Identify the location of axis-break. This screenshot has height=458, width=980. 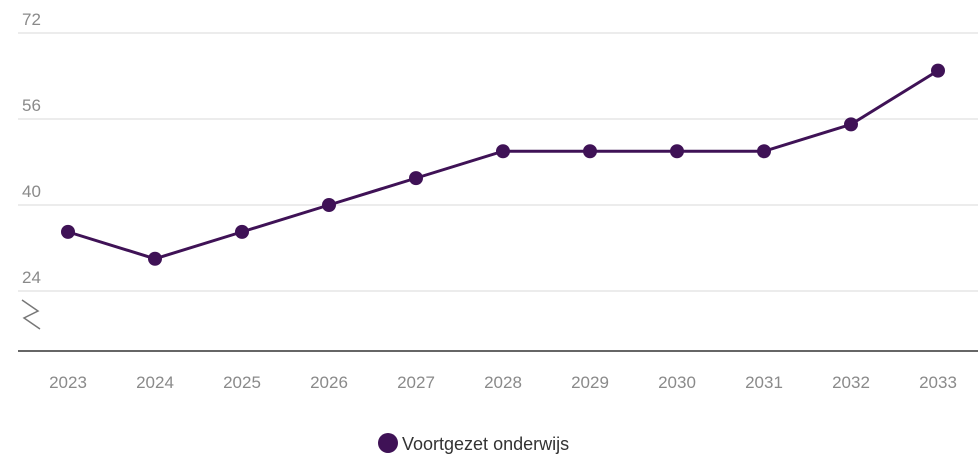
(31, 314).